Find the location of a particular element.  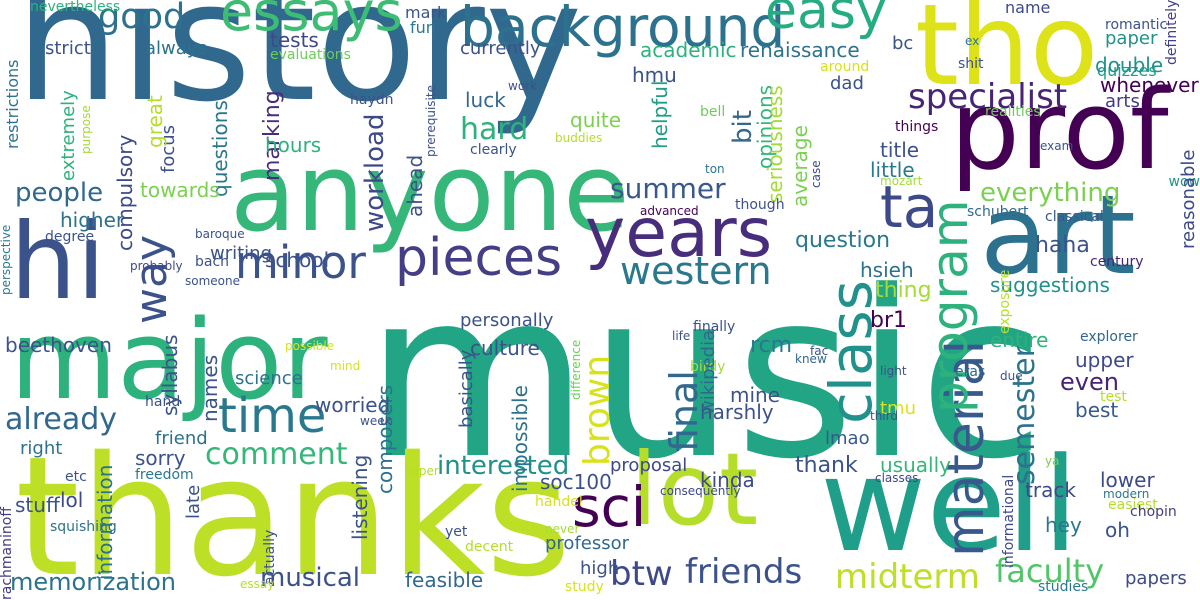

word-week: week is located at coordinates (376, 421).